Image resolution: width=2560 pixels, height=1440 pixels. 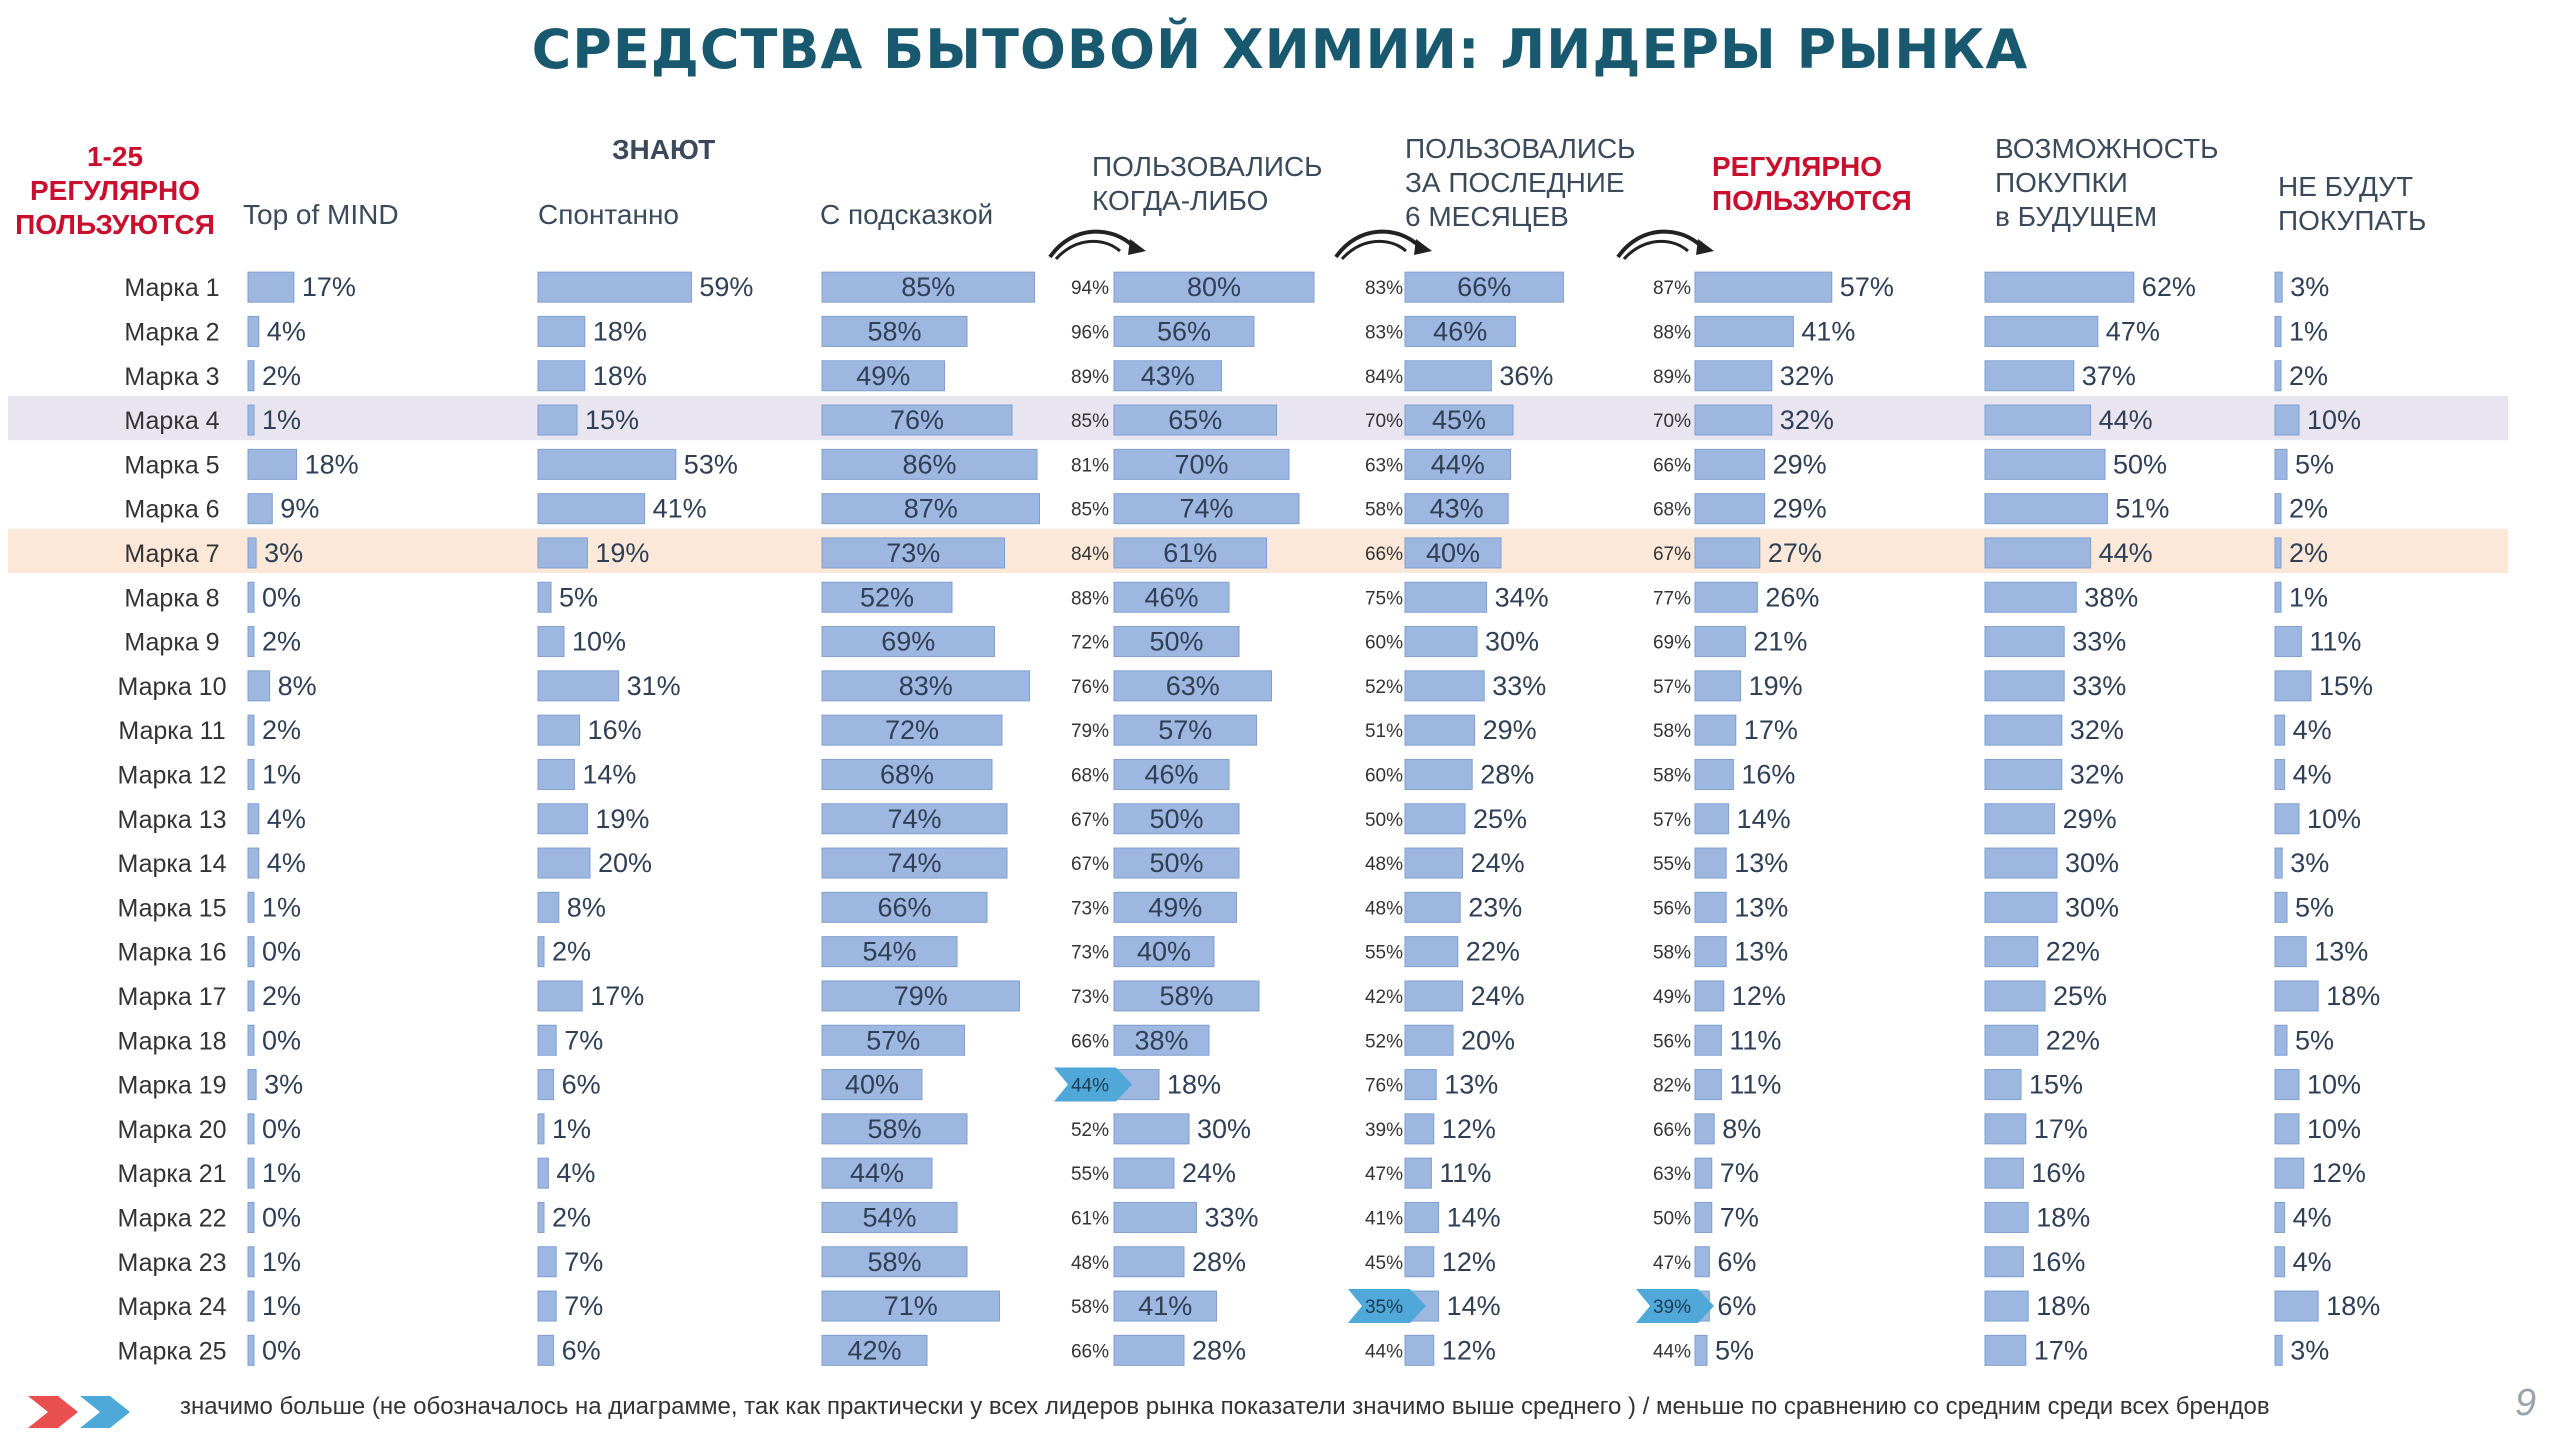 I want to click on bar-s3-r24, so click(x=910, y=1306).